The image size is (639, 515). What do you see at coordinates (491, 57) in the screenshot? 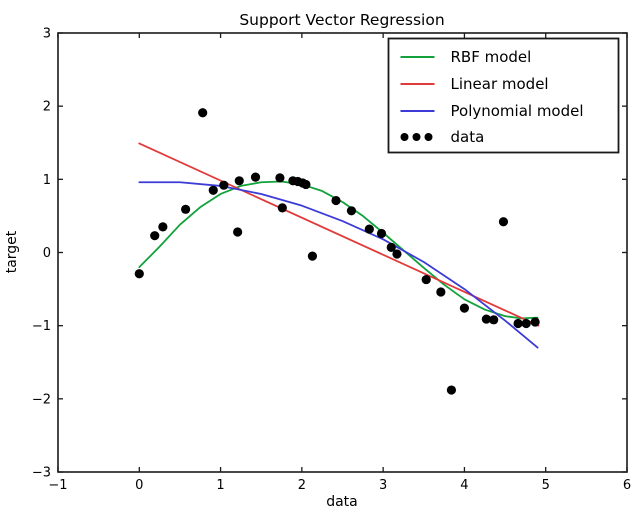
I see `legend-label-rbf-model: RBF model` at bounding box center [491, 57].